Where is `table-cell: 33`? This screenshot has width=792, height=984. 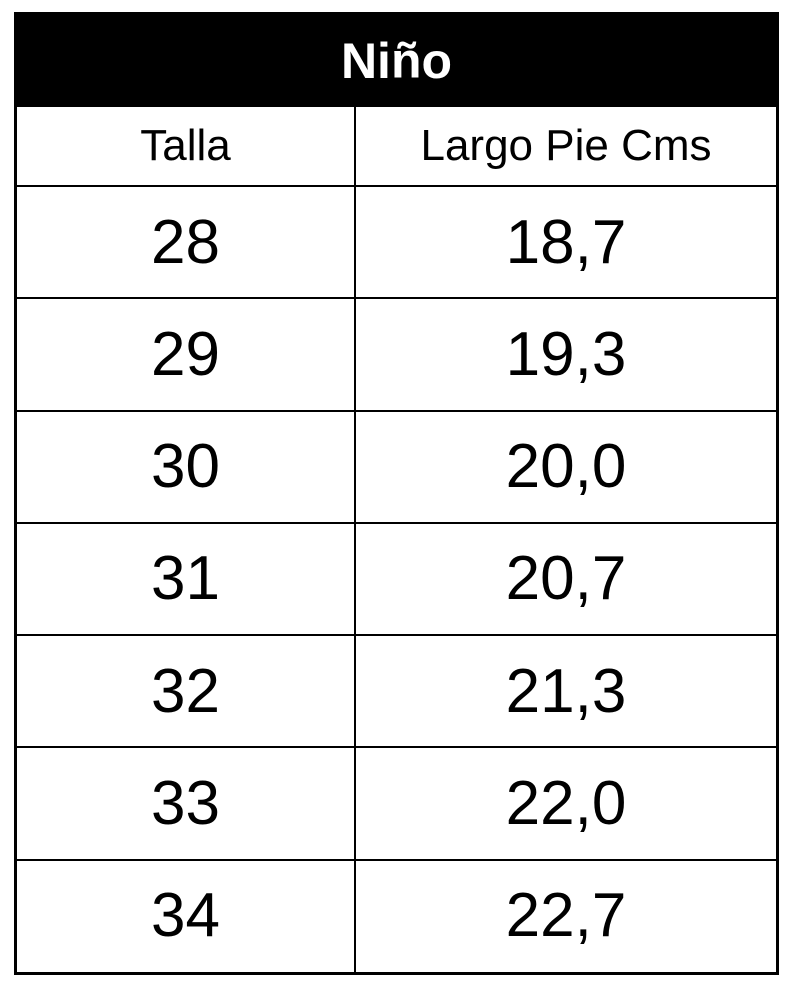 table-cell: 33 is located at coordinates (185, 804).